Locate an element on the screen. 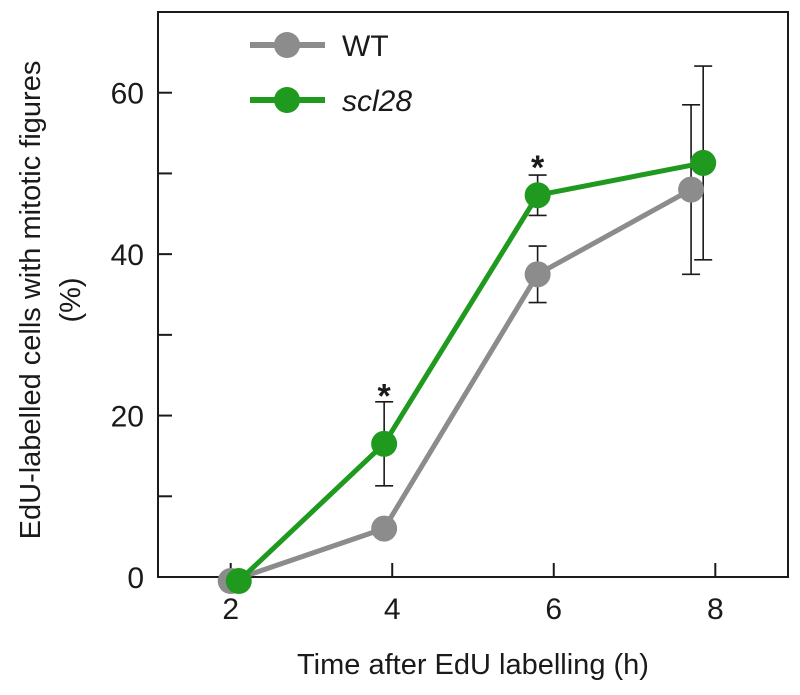  x-tick-label-4: 4 is located at coordinates (392, 609).